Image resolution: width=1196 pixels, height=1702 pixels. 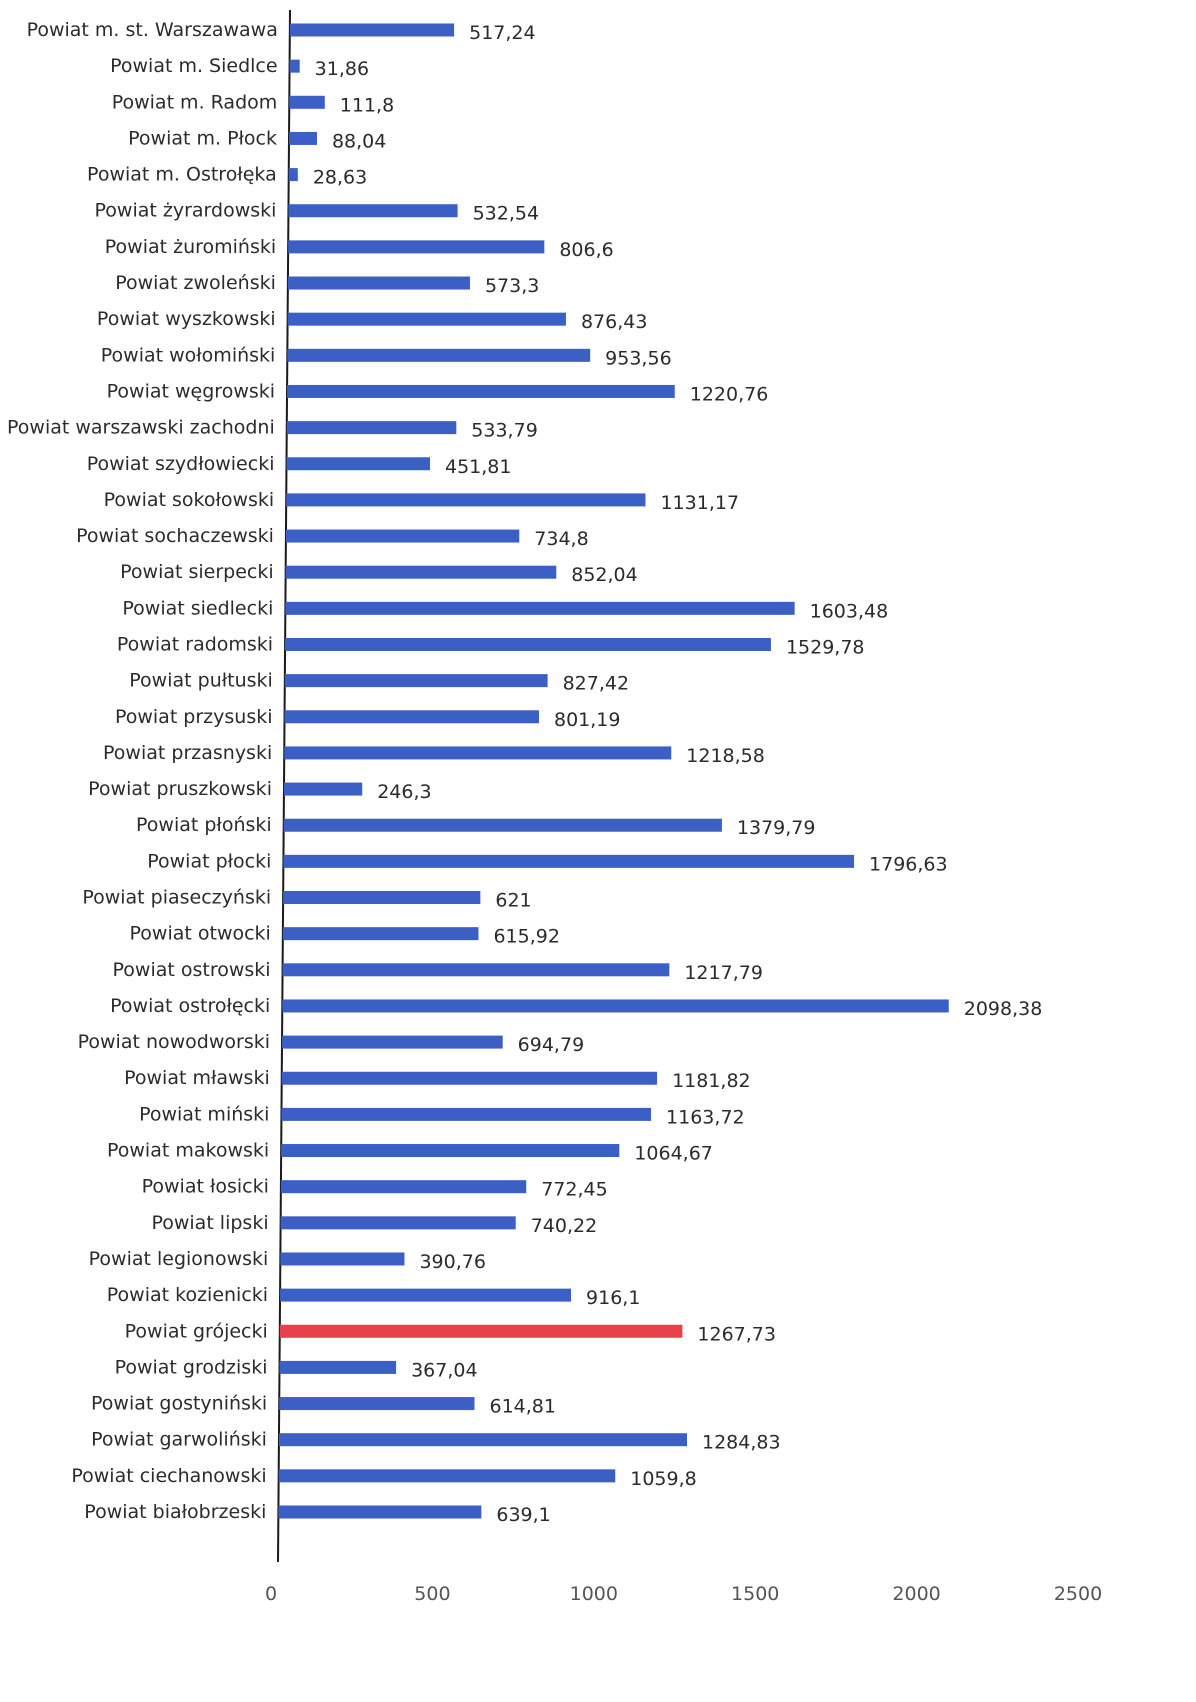 I want to click on value-label: 1284,83, so click(x=741, y=1443).